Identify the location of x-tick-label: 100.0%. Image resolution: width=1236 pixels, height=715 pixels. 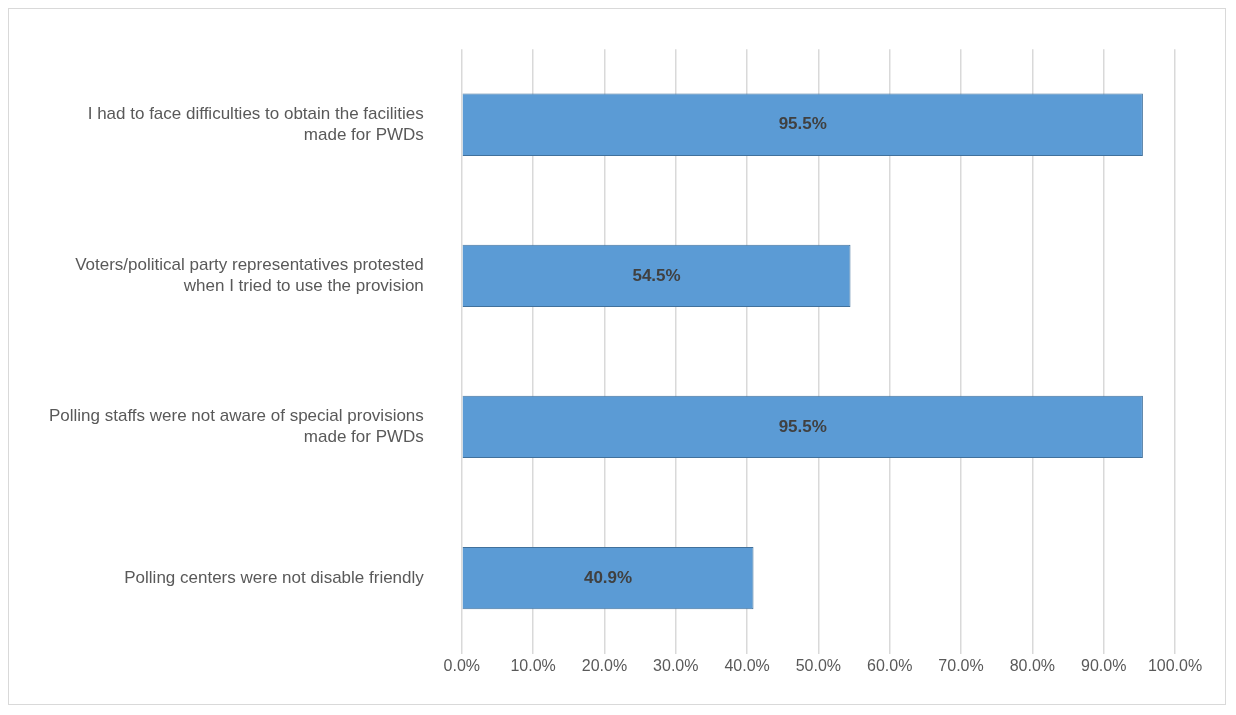
(1175, 665).